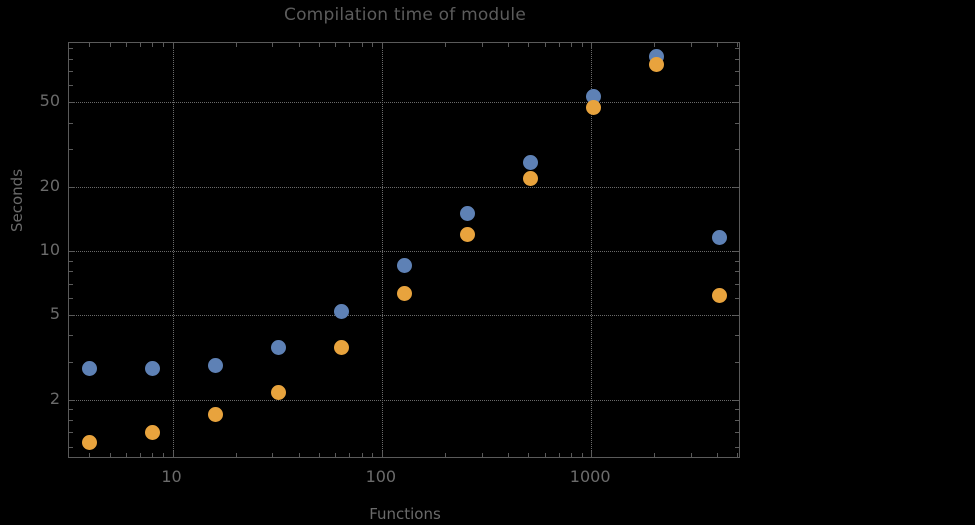  Describe the element at coordinates (405, 15) in the screenshot. I see `page-title: Compilation time of module` at that location.